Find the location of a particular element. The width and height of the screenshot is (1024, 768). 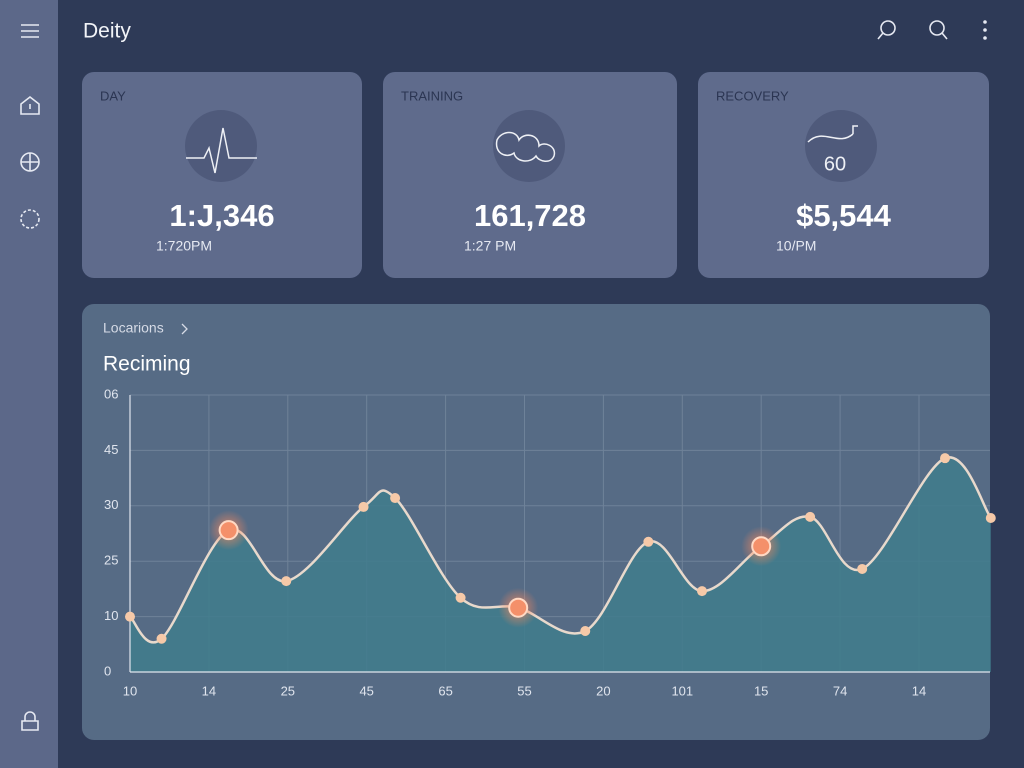

x-tick-label: 45 is located at coordinates (366, 690).